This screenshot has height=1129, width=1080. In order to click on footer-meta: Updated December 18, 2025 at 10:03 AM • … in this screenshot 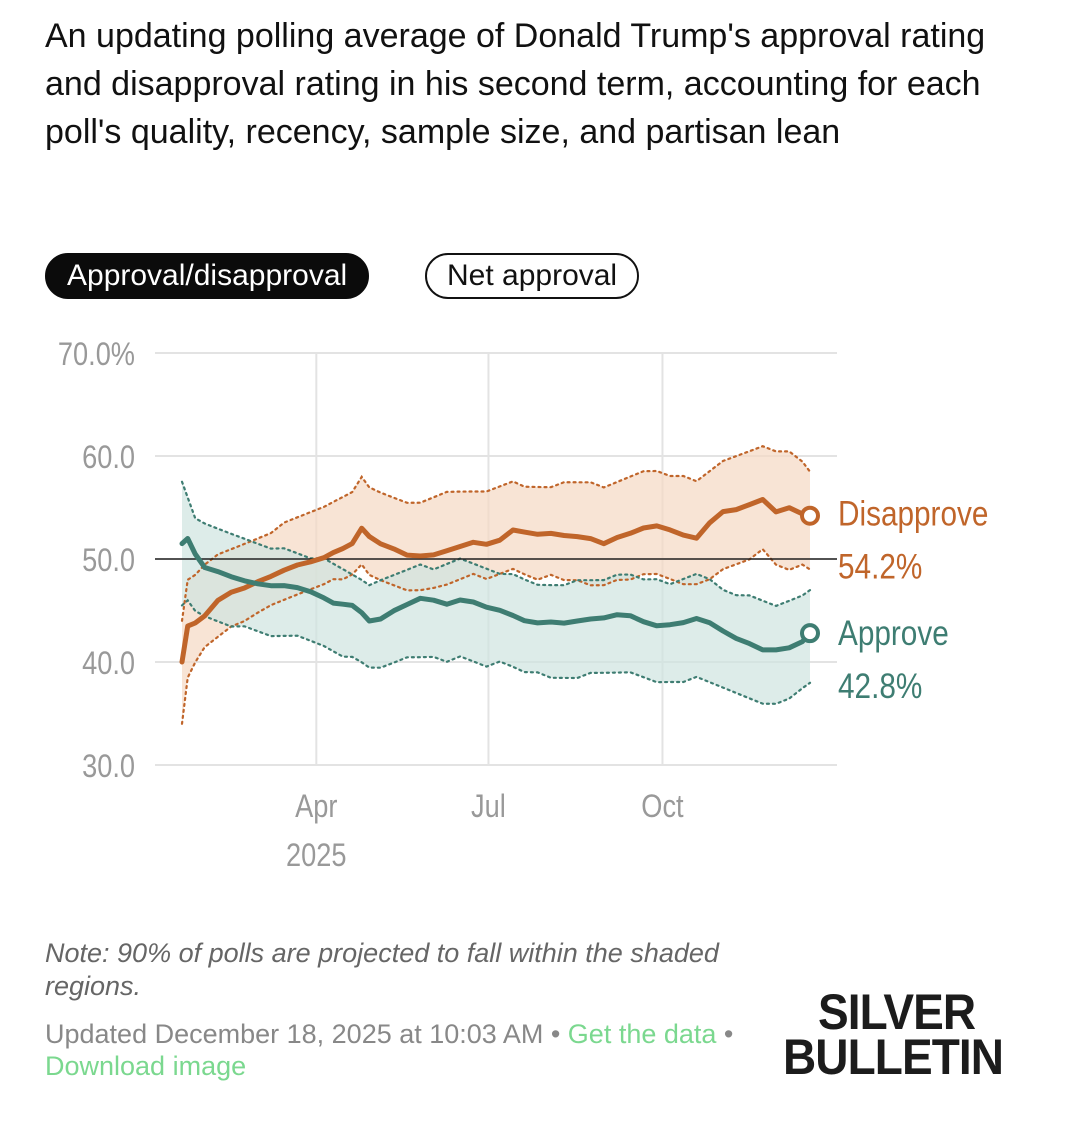, I will do `click(395, 1050)`.